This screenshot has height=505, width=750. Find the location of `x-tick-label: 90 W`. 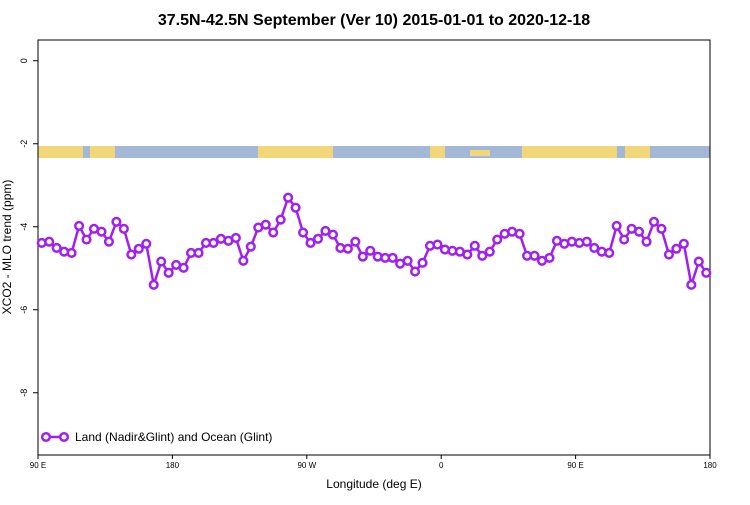

x-tick-label: 90 W is located at coordinates (306, 465).